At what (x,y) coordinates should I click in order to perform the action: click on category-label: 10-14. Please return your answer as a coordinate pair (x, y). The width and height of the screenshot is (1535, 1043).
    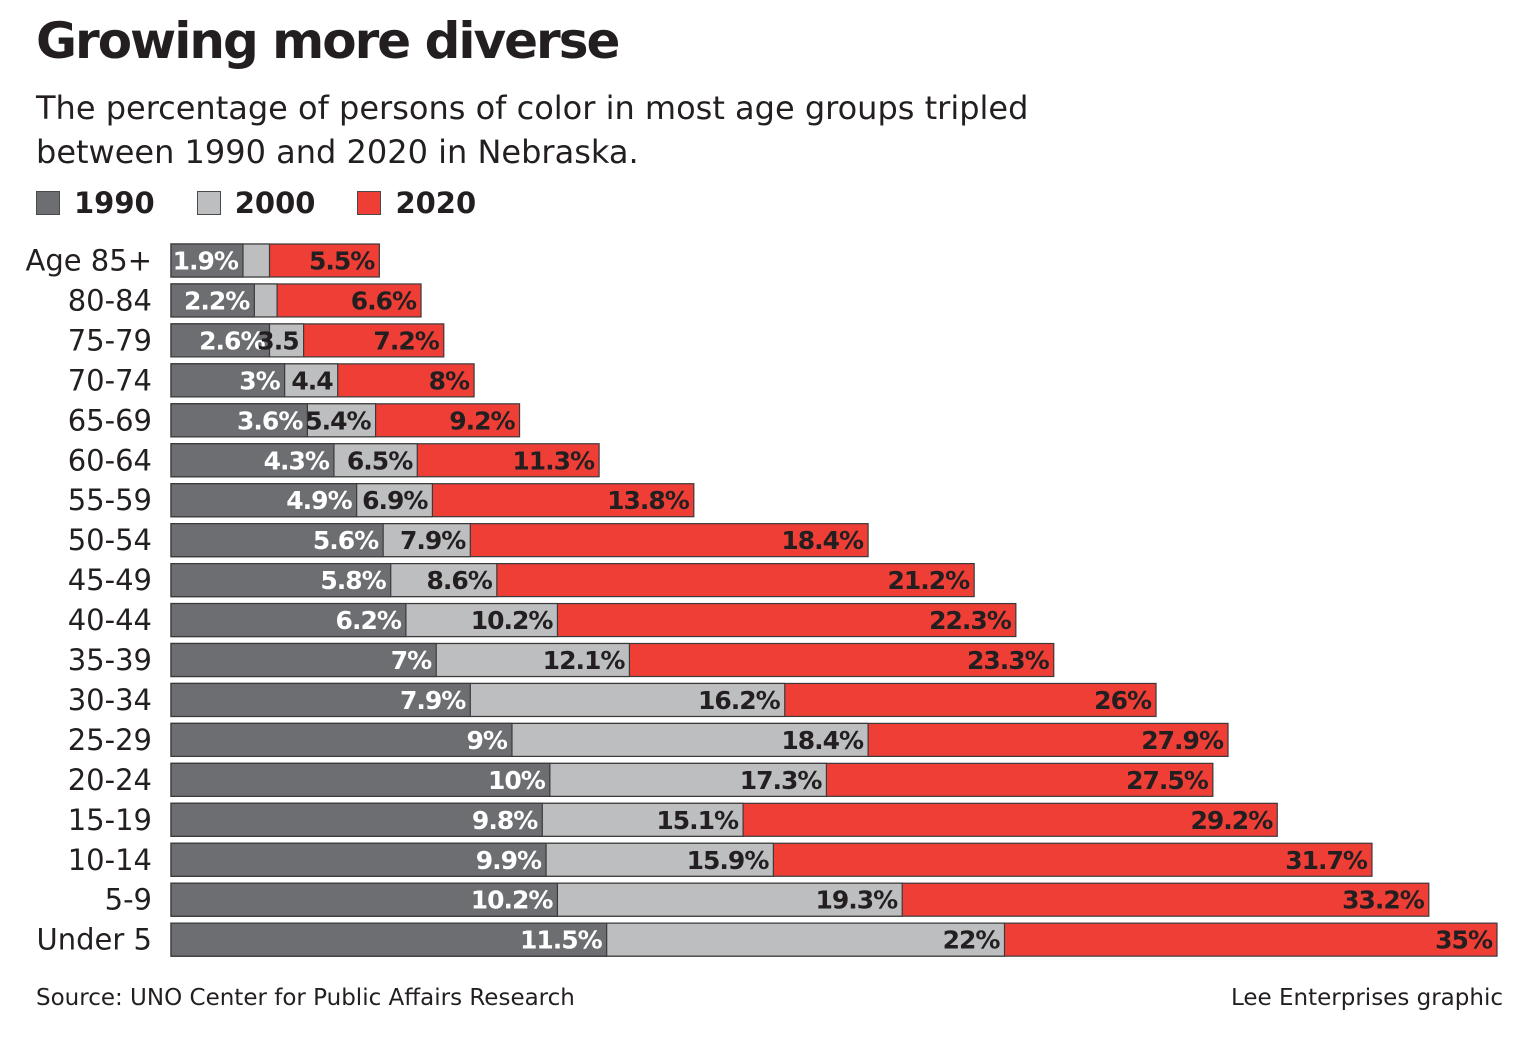
    Looking at the image, I should click on (110, 860).